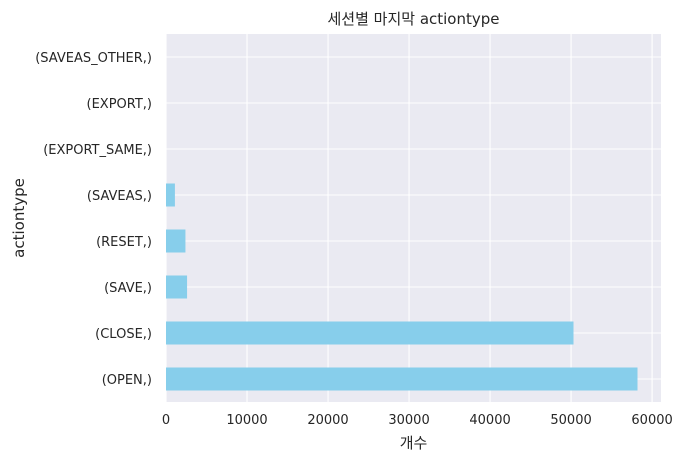 This screenshot has height=468, width=683. Describe the element at coordinates (123, 334) in the screenshot. I see `y-tick-label: (CLOSE,)` at that location.